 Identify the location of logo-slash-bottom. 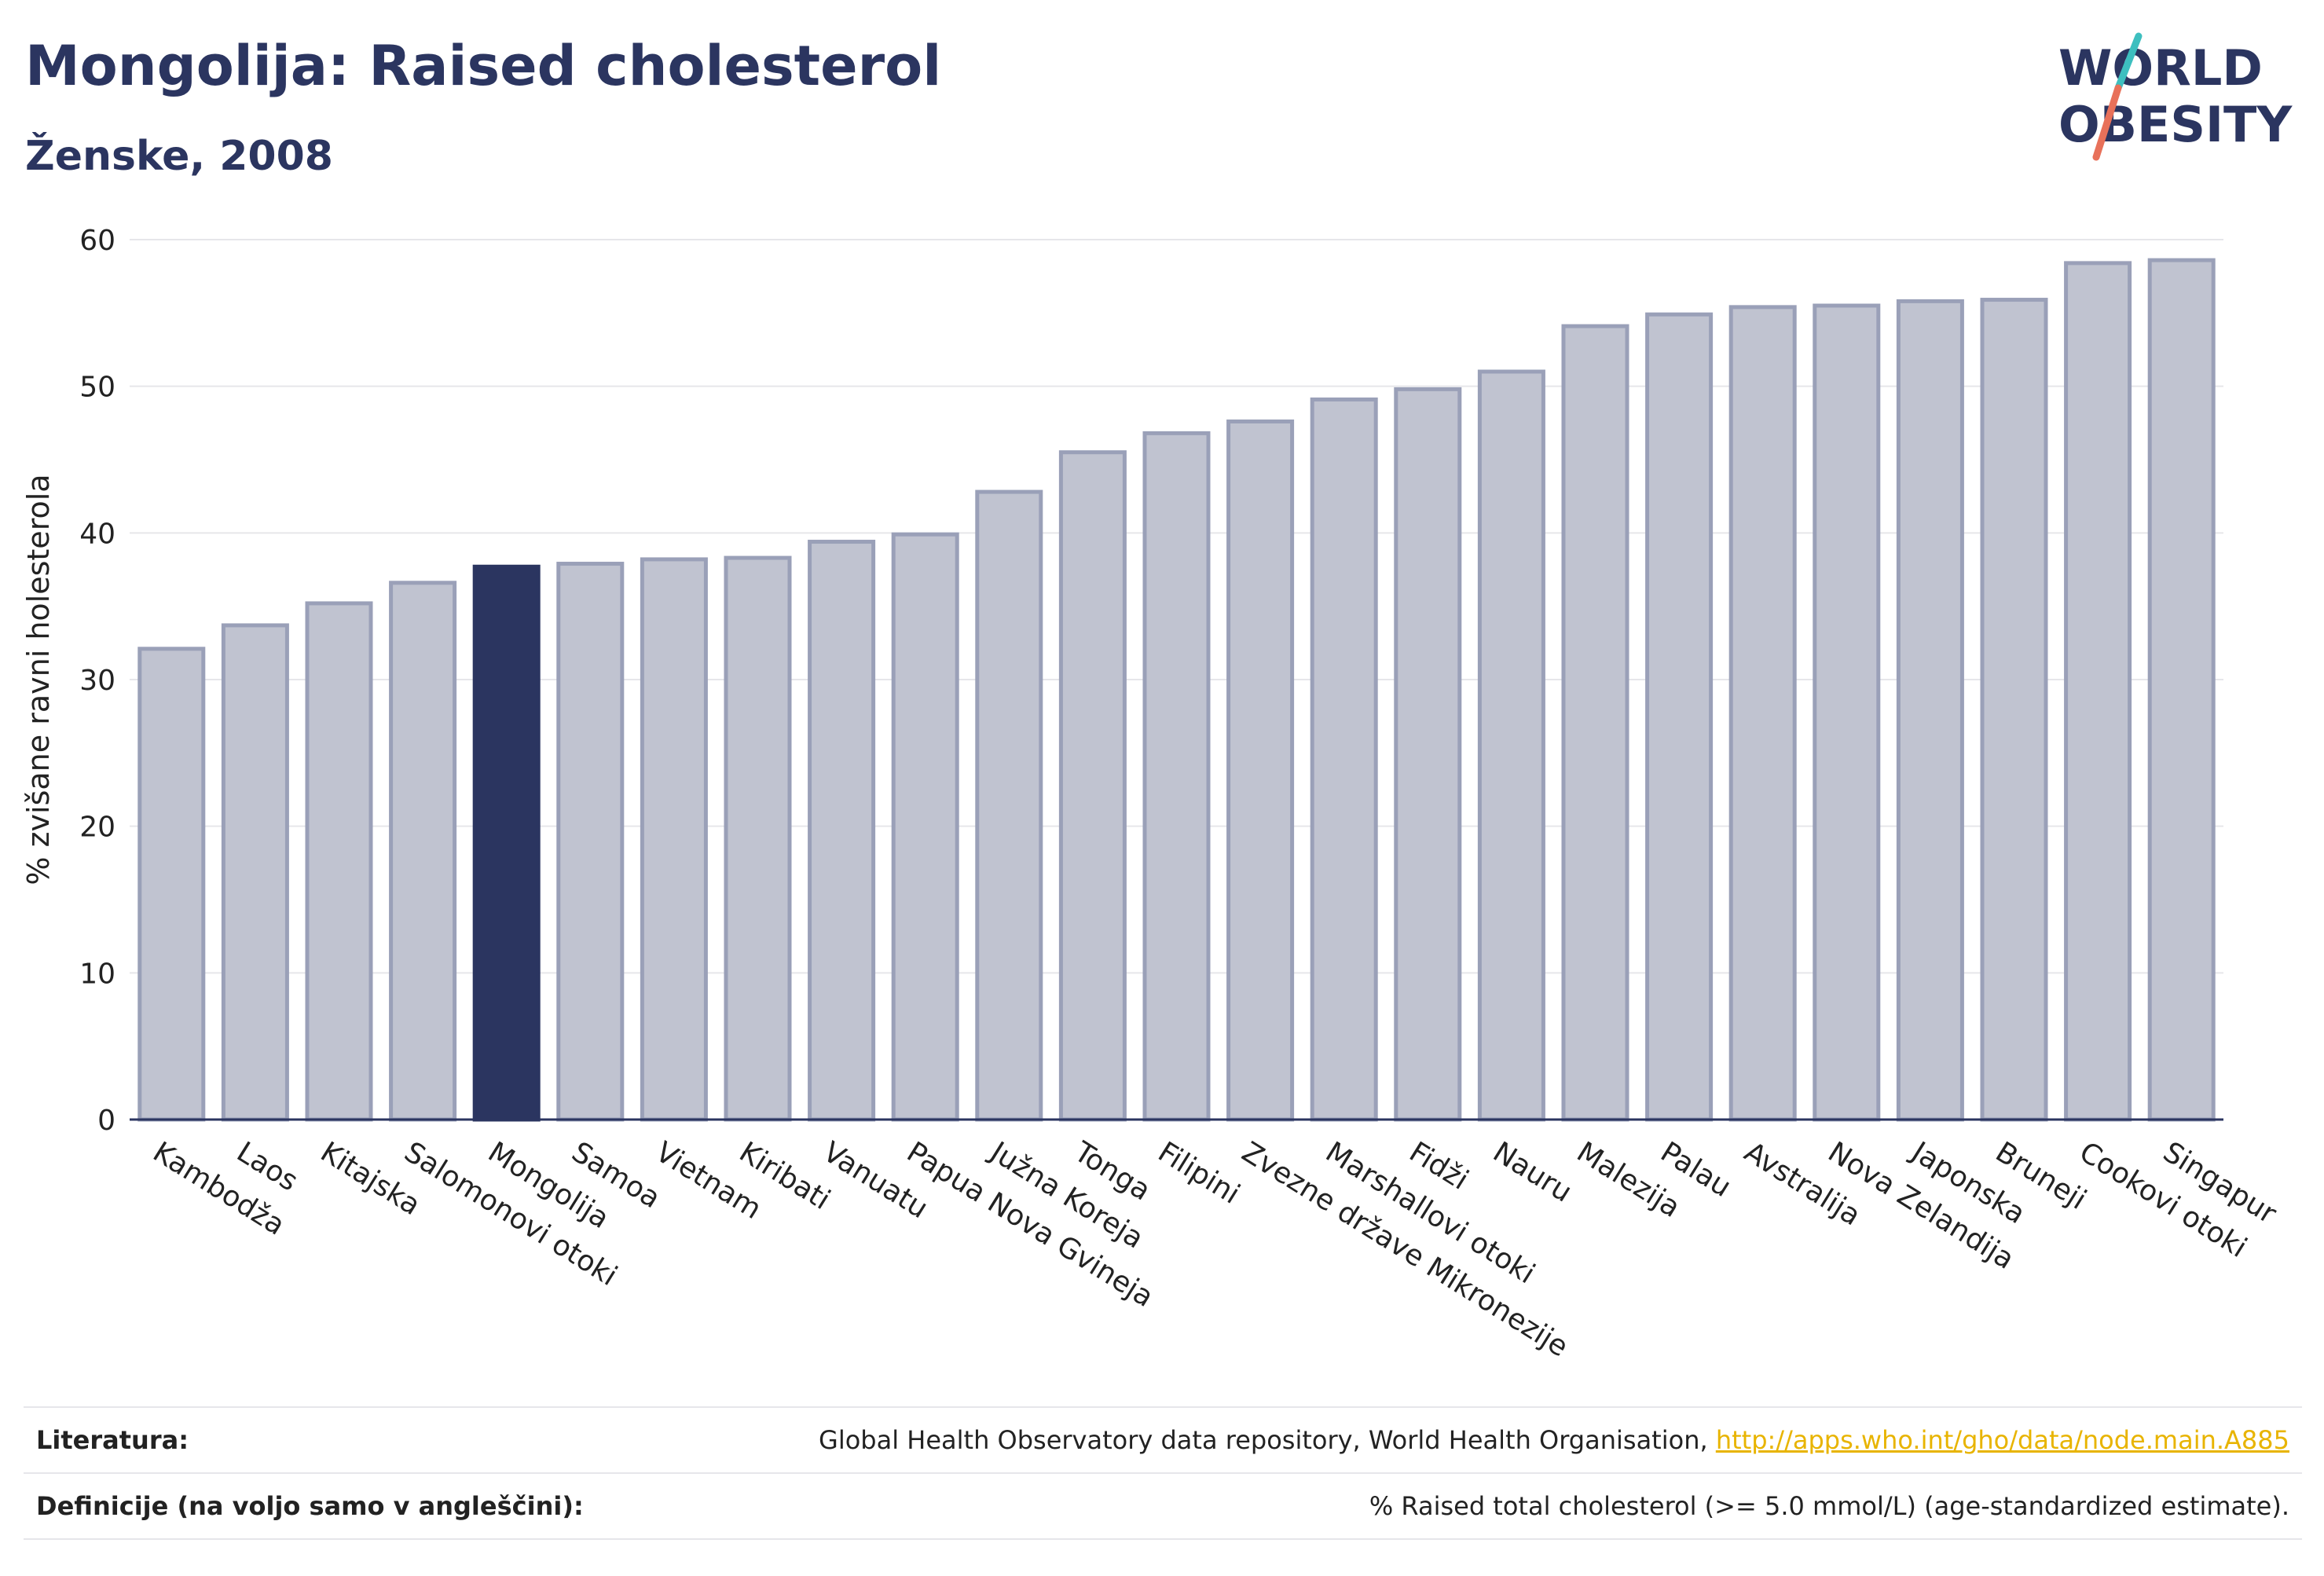
(2107, 122).